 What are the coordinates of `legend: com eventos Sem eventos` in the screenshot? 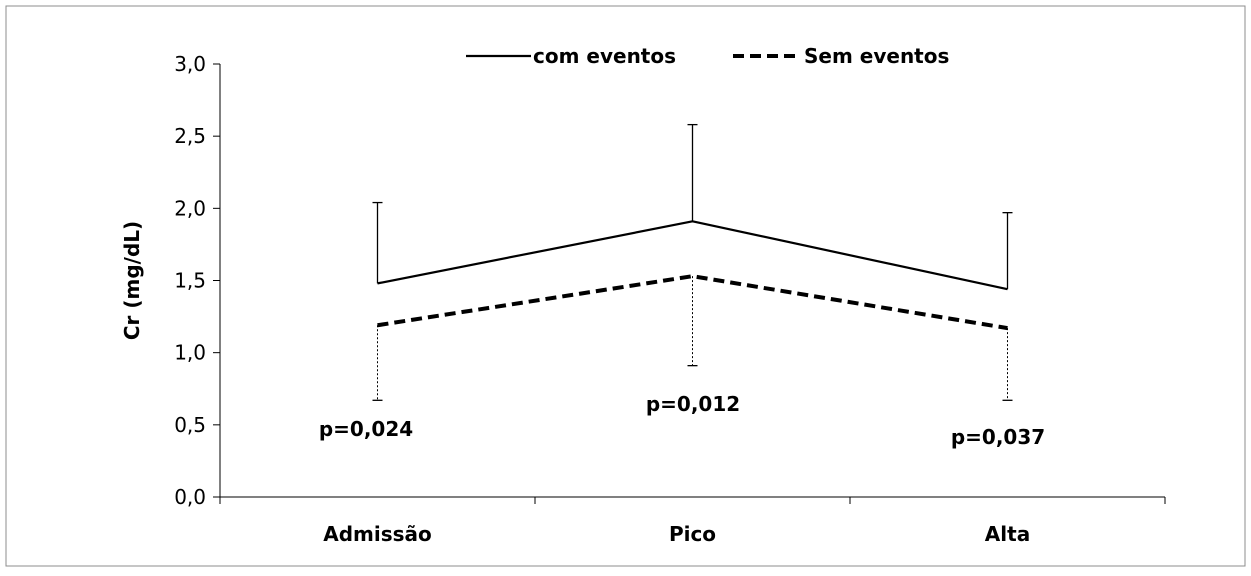 It's located at (707, 56).